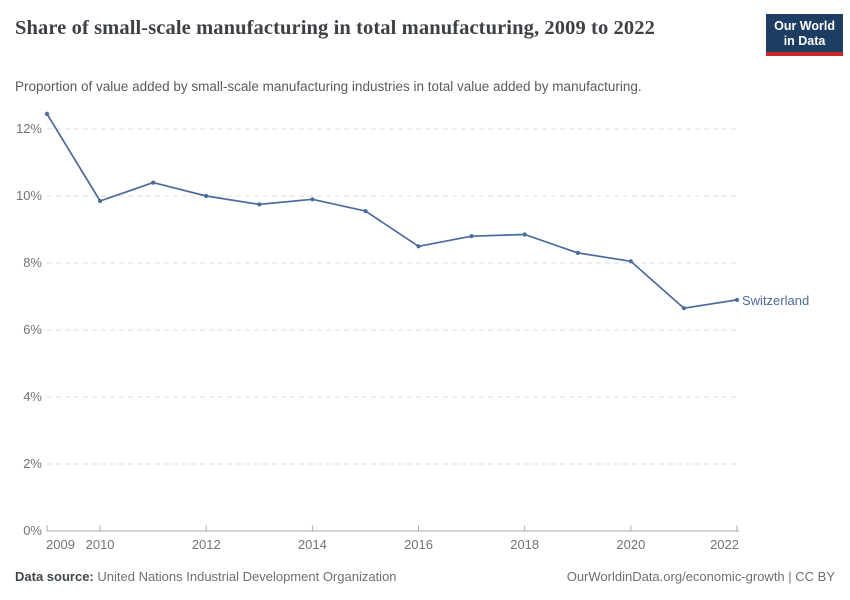 The image size is (850, 600). What do you see at coordinates (54, 576) in the screenshot?
I see `data-source-label: Data source:` at bounding box center [54, 576].